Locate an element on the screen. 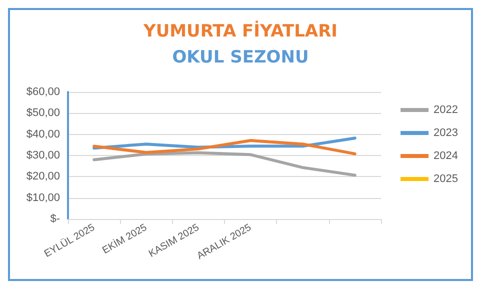 Image resolution: width=481 pixels, height=289 pixels. y-tick-label: $- is located at coordinates (55, 219).